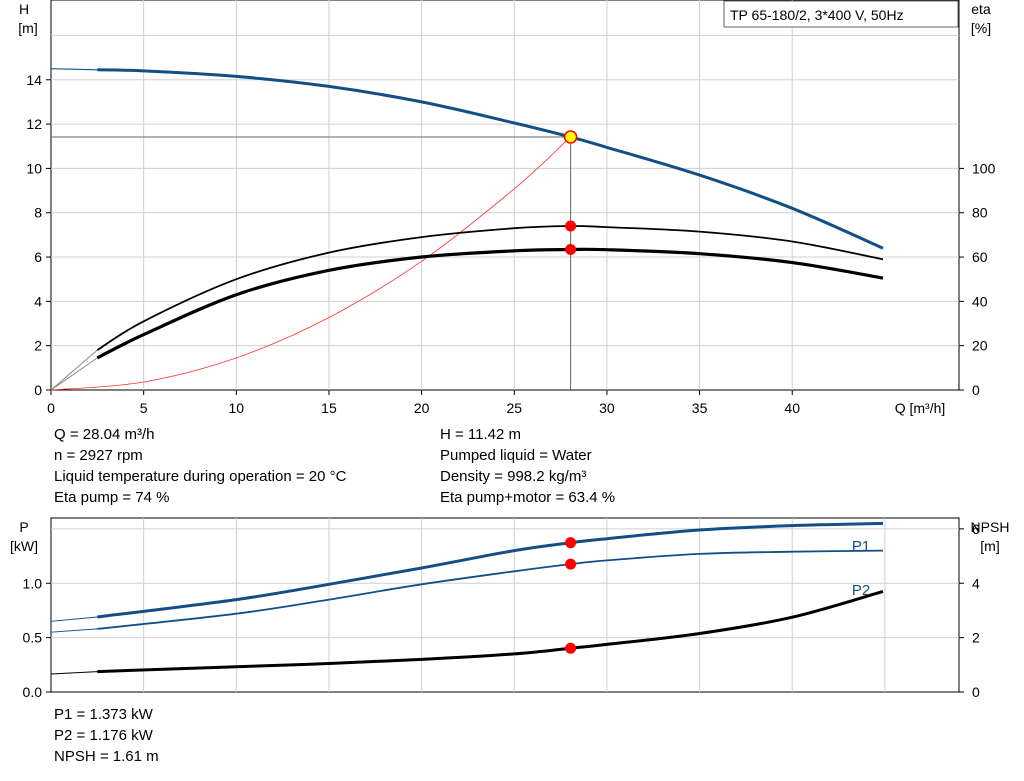  Describe the element at coordinates (329, 408) in the screenshot. I see `x-tick-label: 15` at that location.